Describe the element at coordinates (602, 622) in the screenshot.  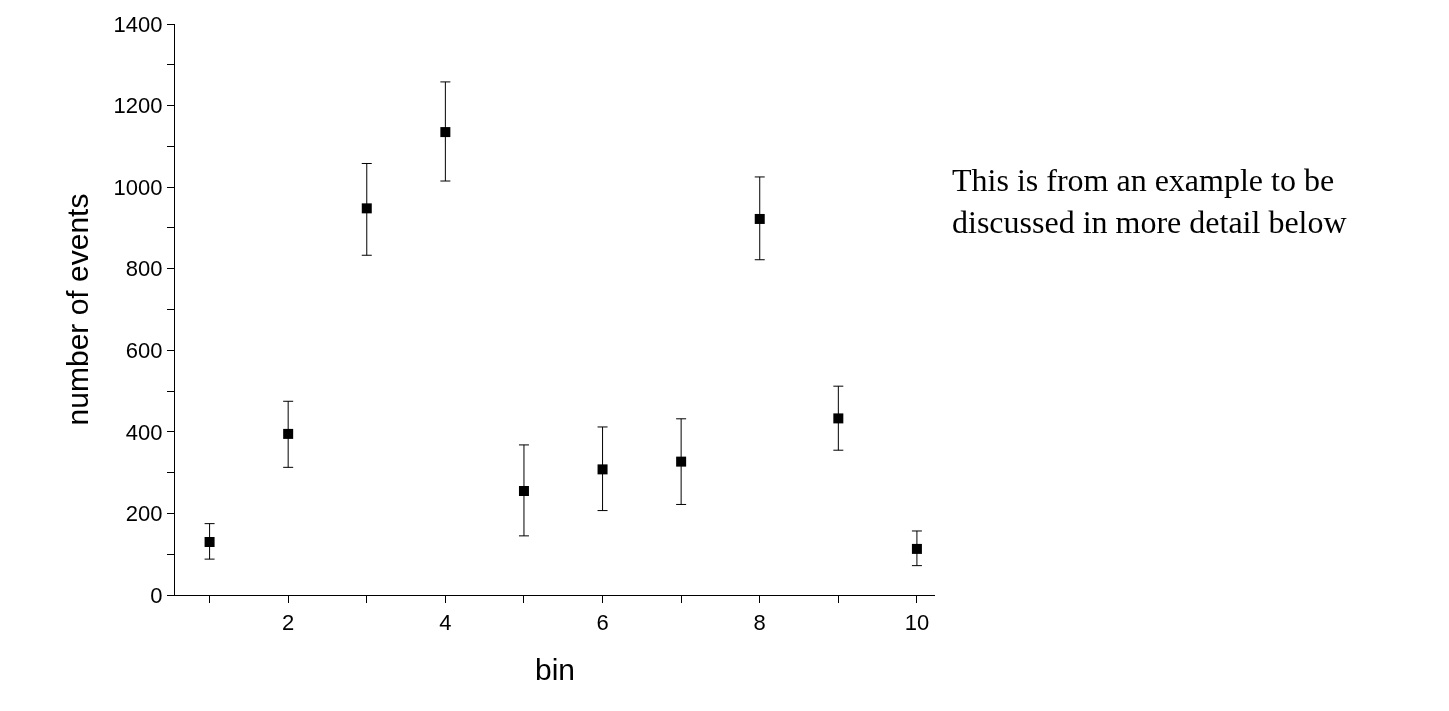
I see `x-tick-label: 6` at that location.